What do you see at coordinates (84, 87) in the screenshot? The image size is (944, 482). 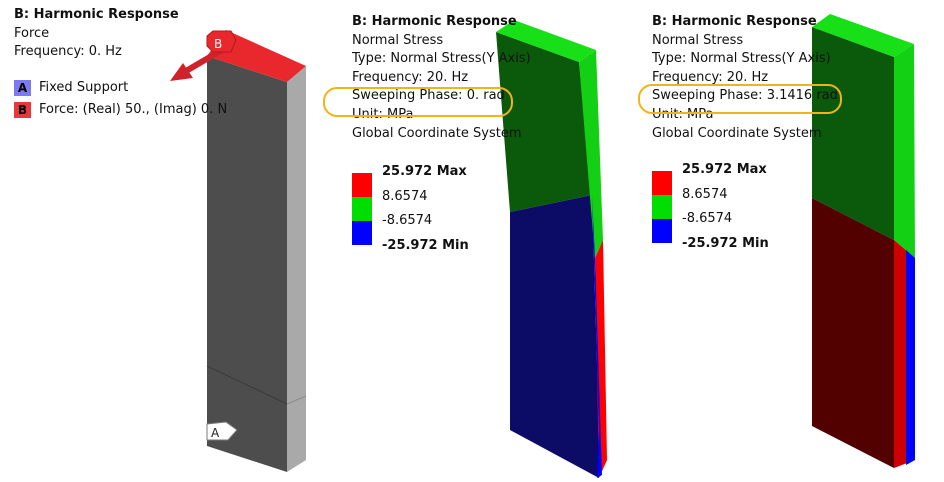 I see `legend-label: Fixed Support` at bounding box center [84, 87].